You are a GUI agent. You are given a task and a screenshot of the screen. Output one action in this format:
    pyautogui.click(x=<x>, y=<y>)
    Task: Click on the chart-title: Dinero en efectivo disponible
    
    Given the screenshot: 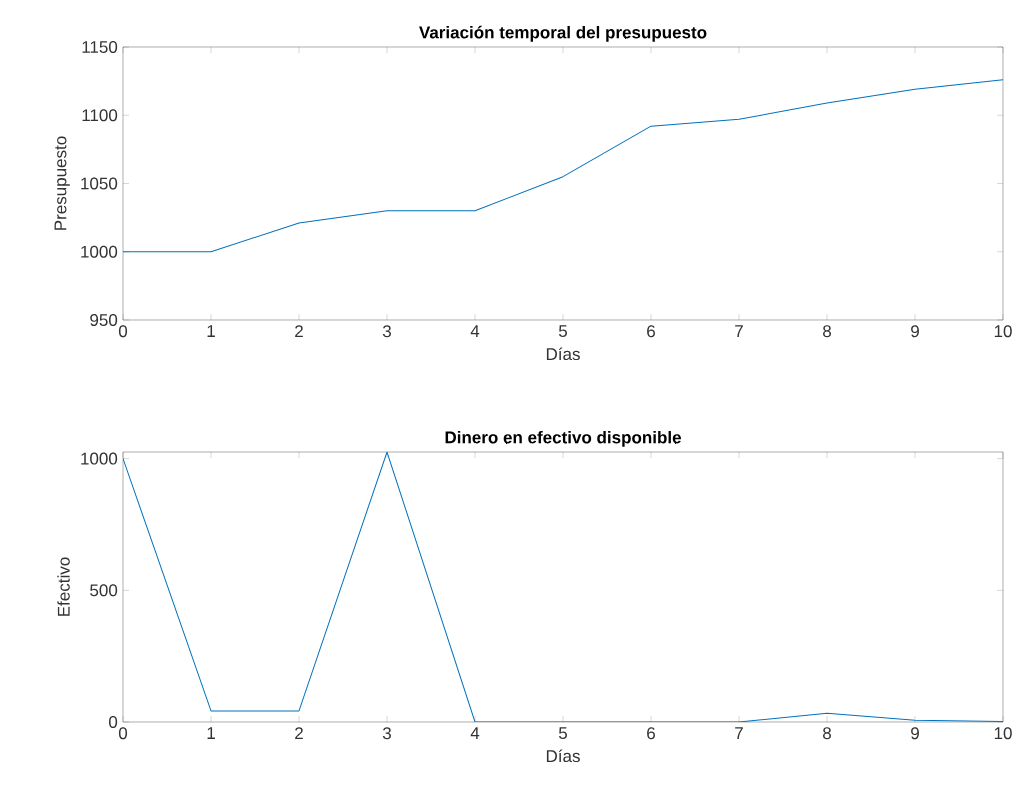 What is the action you would take?
    pyautogui.click(x=563, y=438)
    